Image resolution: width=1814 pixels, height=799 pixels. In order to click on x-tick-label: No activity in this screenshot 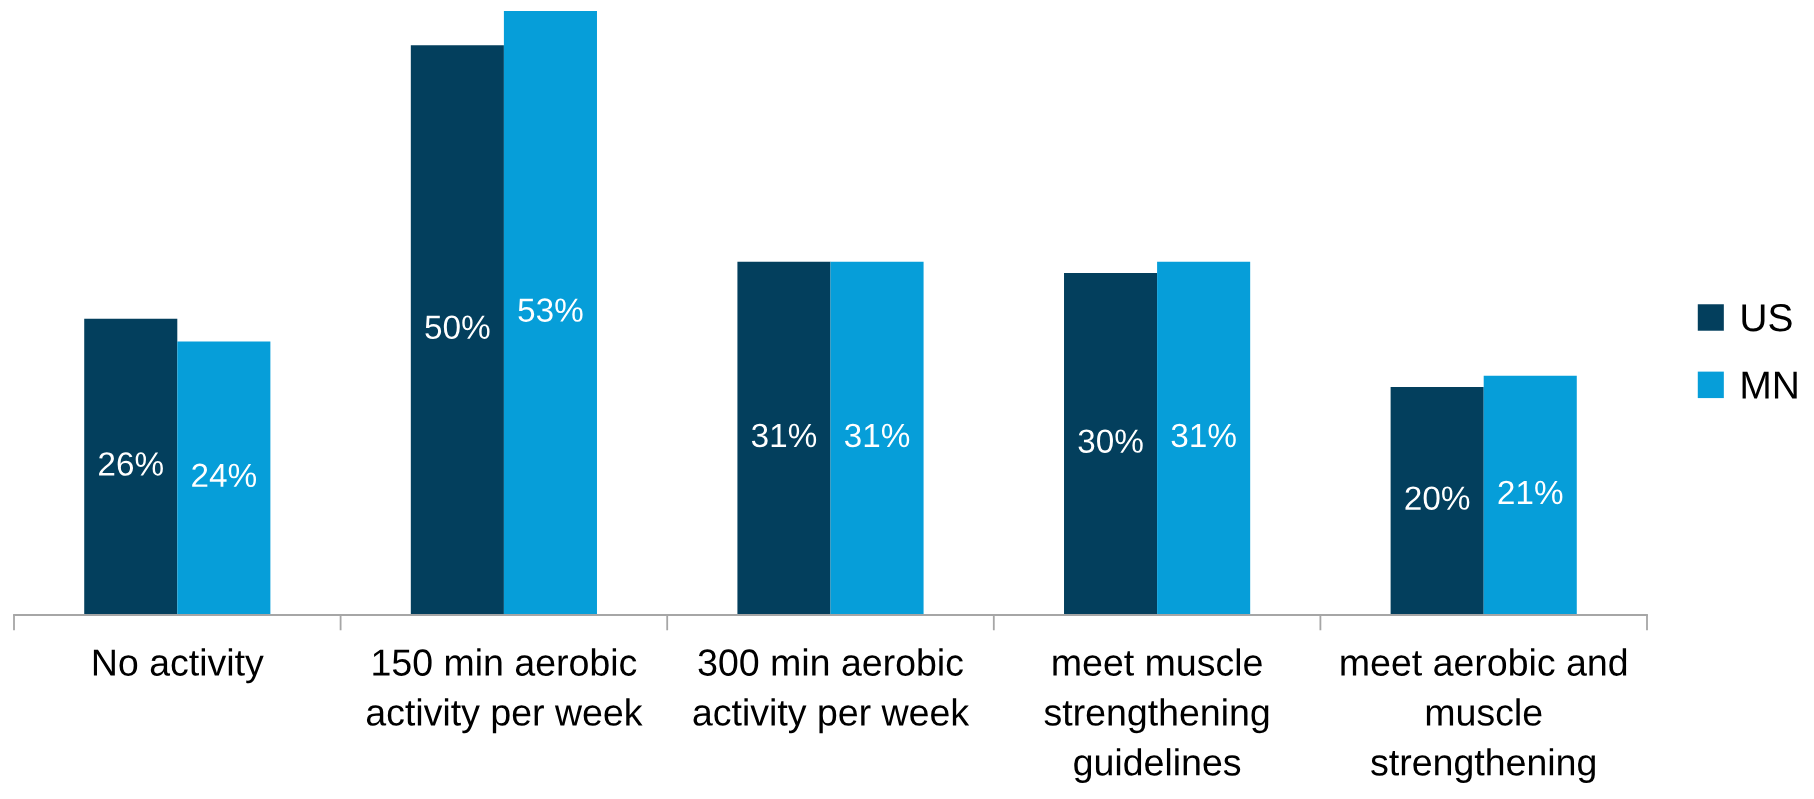, I will do `click(178, 666)`.